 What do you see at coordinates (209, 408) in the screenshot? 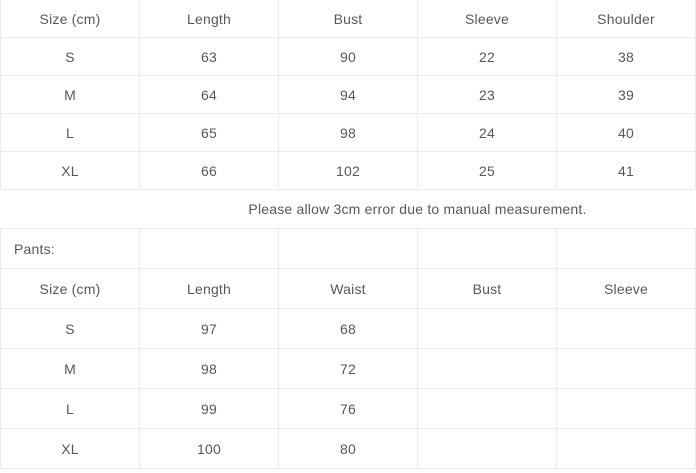
I see `value-cell: 99` at bounding box center [209, 408].